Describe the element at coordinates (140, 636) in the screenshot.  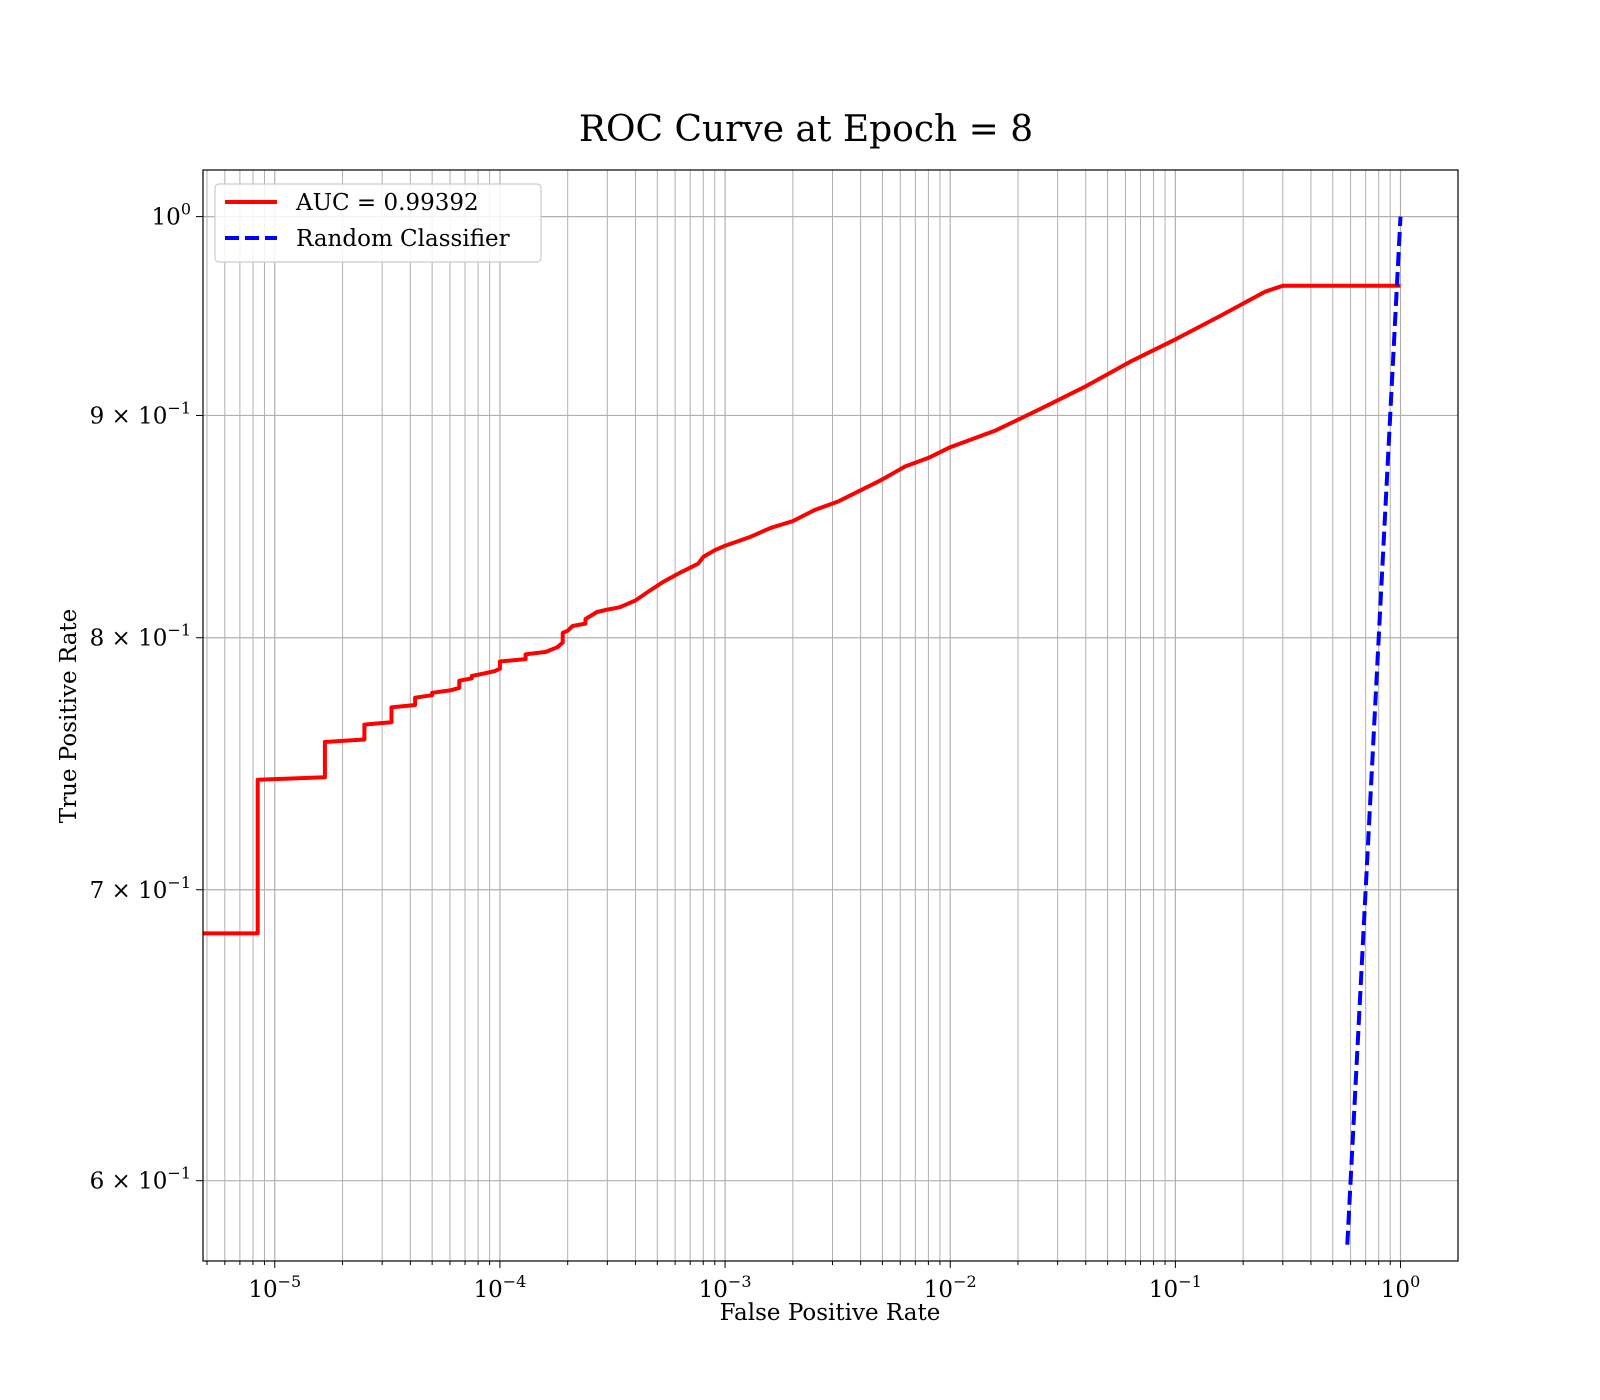
I see `y-tick-label: 8 × 10⁻¹` at that location.